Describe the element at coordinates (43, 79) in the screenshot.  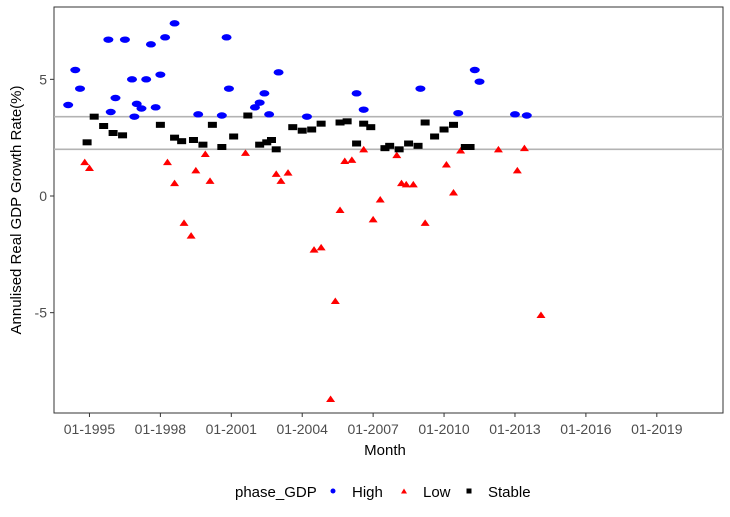
I see `y-tick-label: 5` at that location.